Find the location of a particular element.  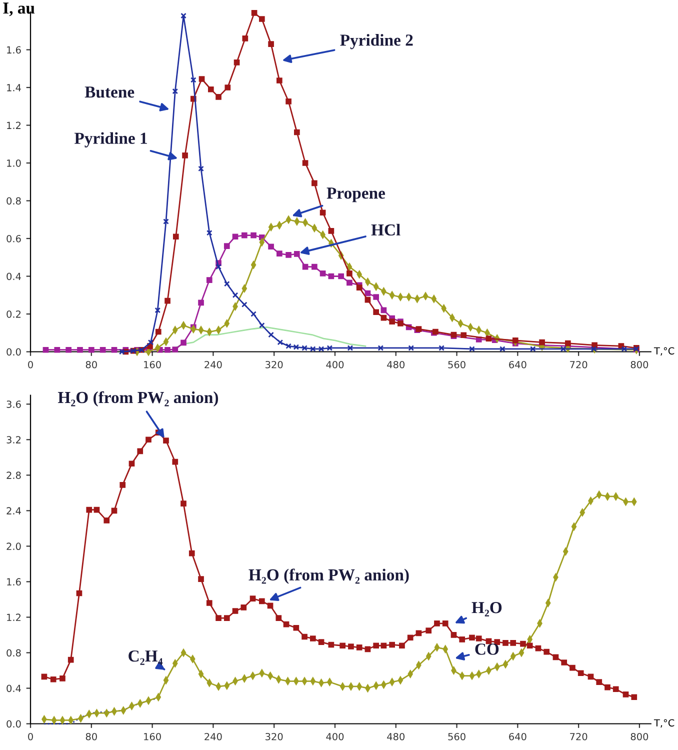

annotation: Propene is located at coordinates (356, 195).